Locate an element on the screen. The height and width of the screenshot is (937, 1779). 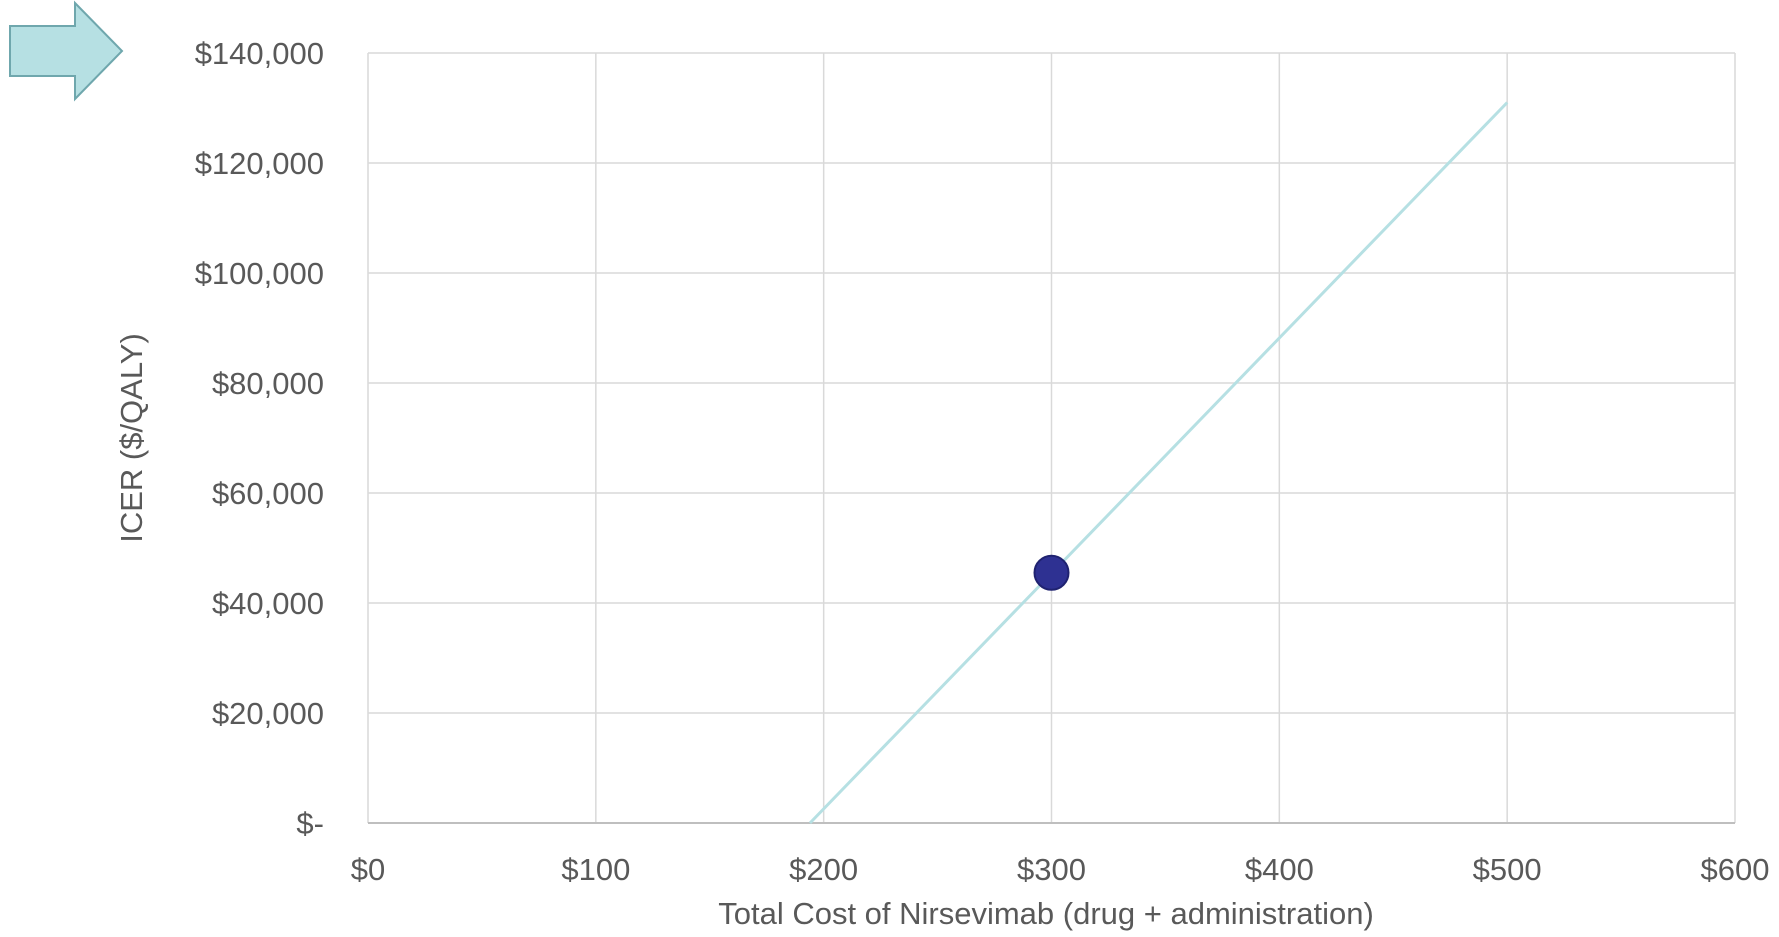
x-tick-label: $400 is located at coordinates (1279, 869).